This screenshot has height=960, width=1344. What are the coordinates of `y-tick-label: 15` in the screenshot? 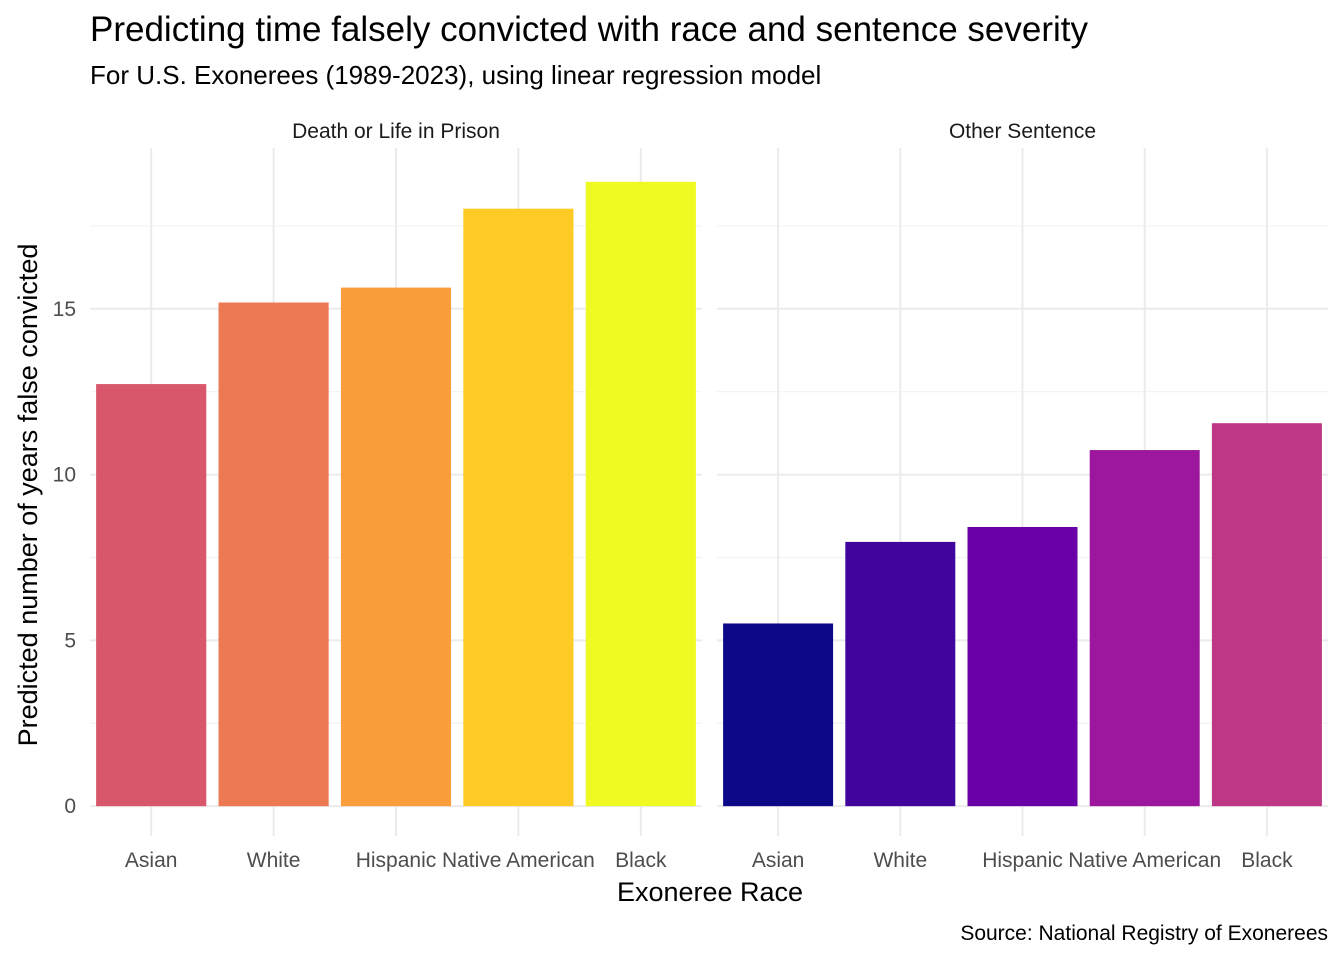 It's located at (64, 309).